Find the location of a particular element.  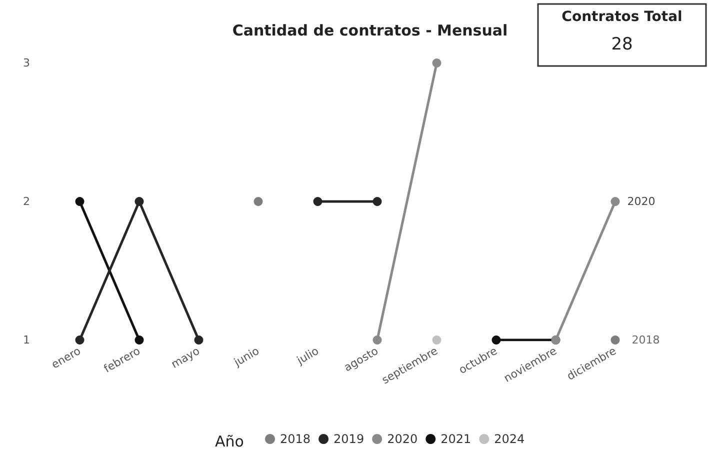

legend-label: 2024 is located at coordinates (509, 439).